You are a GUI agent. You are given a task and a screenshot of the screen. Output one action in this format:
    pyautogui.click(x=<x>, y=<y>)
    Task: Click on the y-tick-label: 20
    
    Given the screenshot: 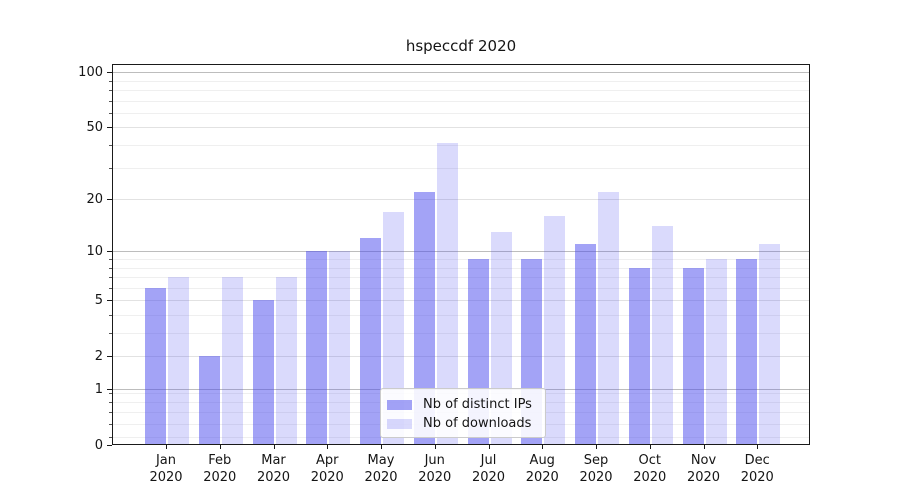 What is the action you would take?
    pyautogui.click(x=94, y=199)
    